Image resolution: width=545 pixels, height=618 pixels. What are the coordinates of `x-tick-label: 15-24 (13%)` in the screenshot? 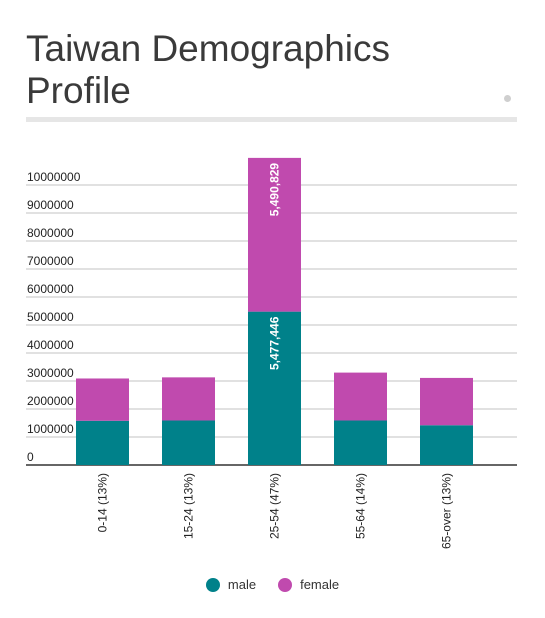 It's located at (189, 506).